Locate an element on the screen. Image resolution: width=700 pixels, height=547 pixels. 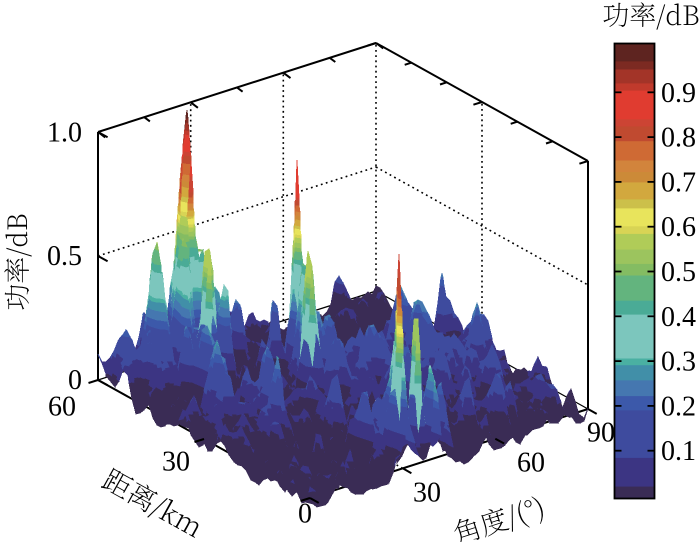
svg-text: 90 is located at coordinates (601, 433).